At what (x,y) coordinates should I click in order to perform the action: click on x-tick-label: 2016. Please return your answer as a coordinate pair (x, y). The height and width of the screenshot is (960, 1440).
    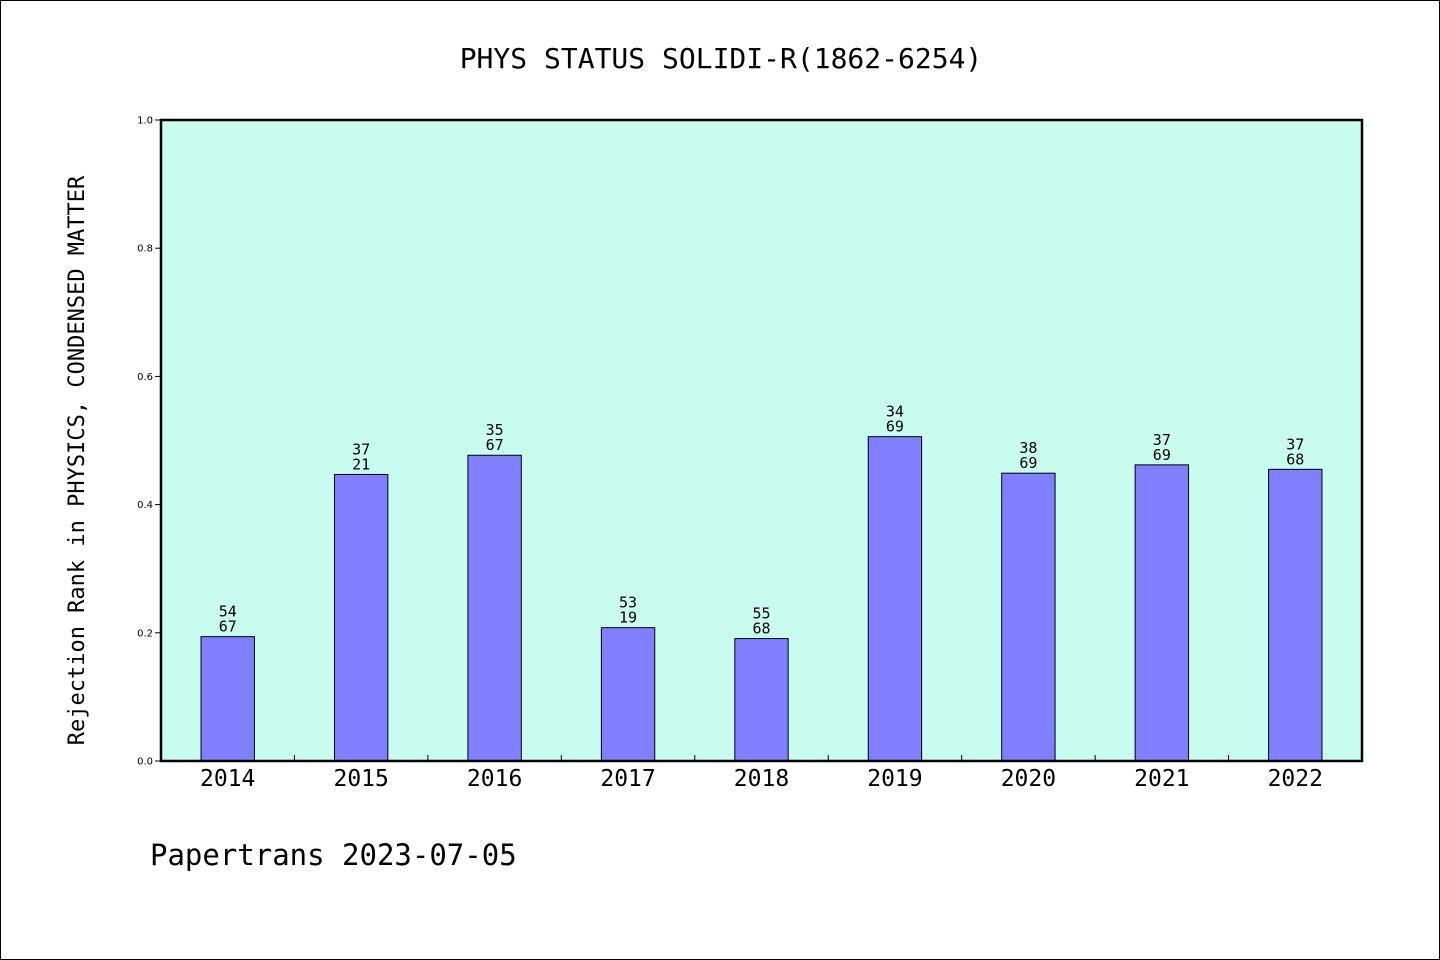
    Looking at the image, I should click on (494, 779).